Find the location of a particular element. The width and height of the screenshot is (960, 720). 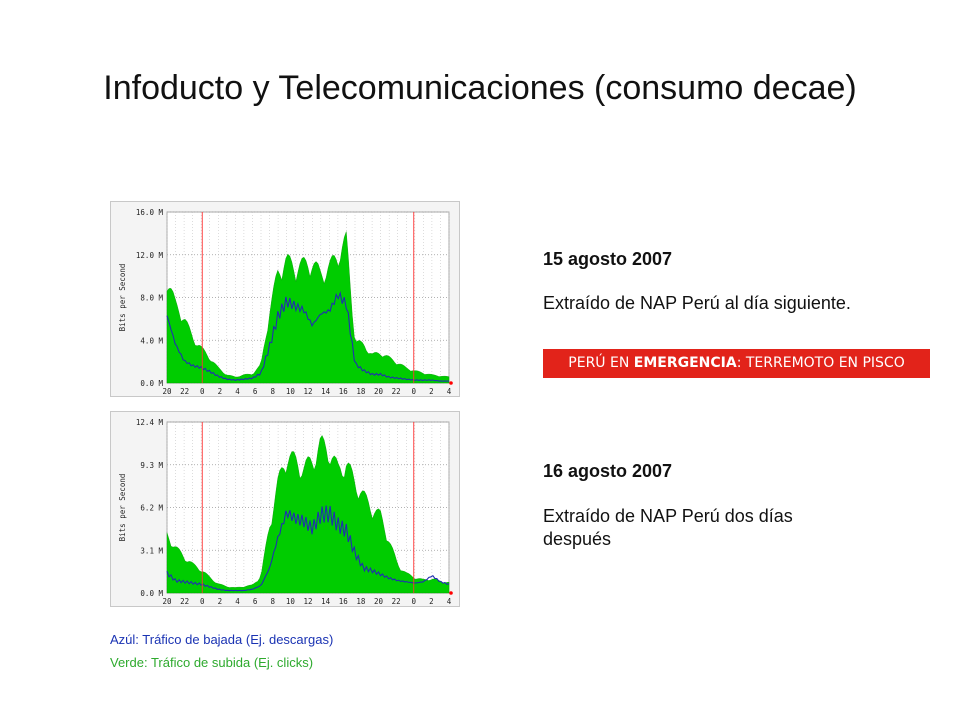

emergency-banner: PERÚ EN EMERGENCIA: TERREMOTO EN PISCO is located at coordinates (736, 363).